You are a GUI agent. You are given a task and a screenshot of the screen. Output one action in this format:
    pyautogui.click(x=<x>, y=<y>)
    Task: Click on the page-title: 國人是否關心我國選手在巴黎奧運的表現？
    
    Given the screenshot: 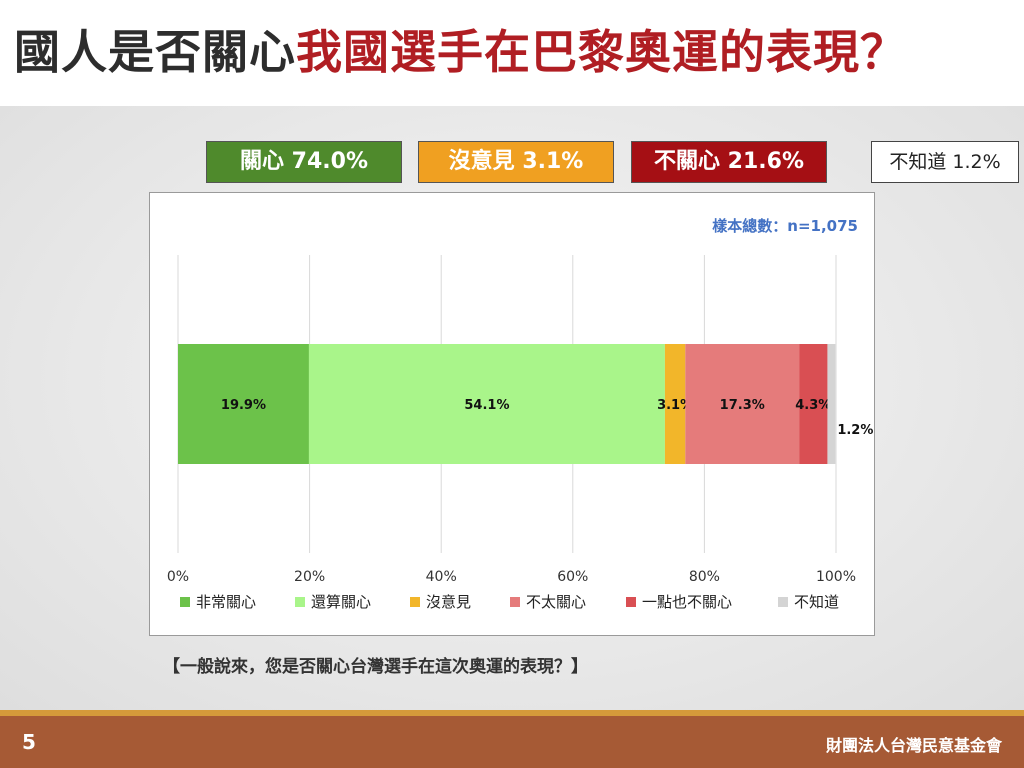 What is the action you would take?
    pyautogui.click(x=460, y=52)
    